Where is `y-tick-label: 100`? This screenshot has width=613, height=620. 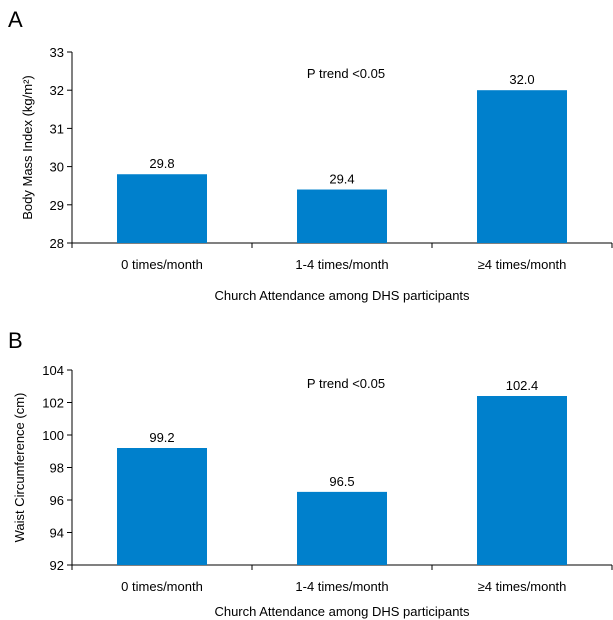
y-tick-label: 100 is located at coordinates (53, 435).